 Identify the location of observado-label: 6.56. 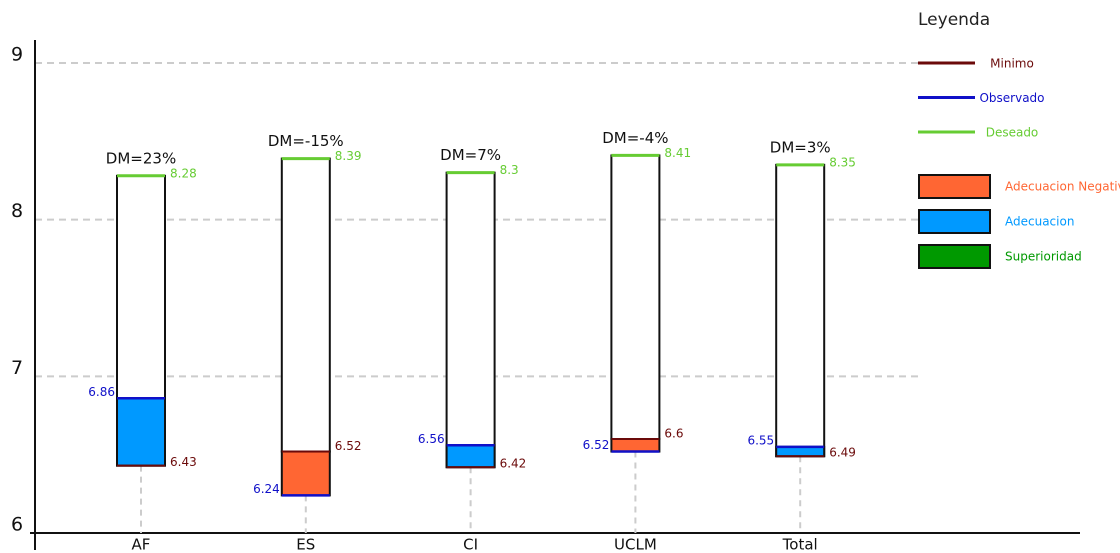
(431, 439).